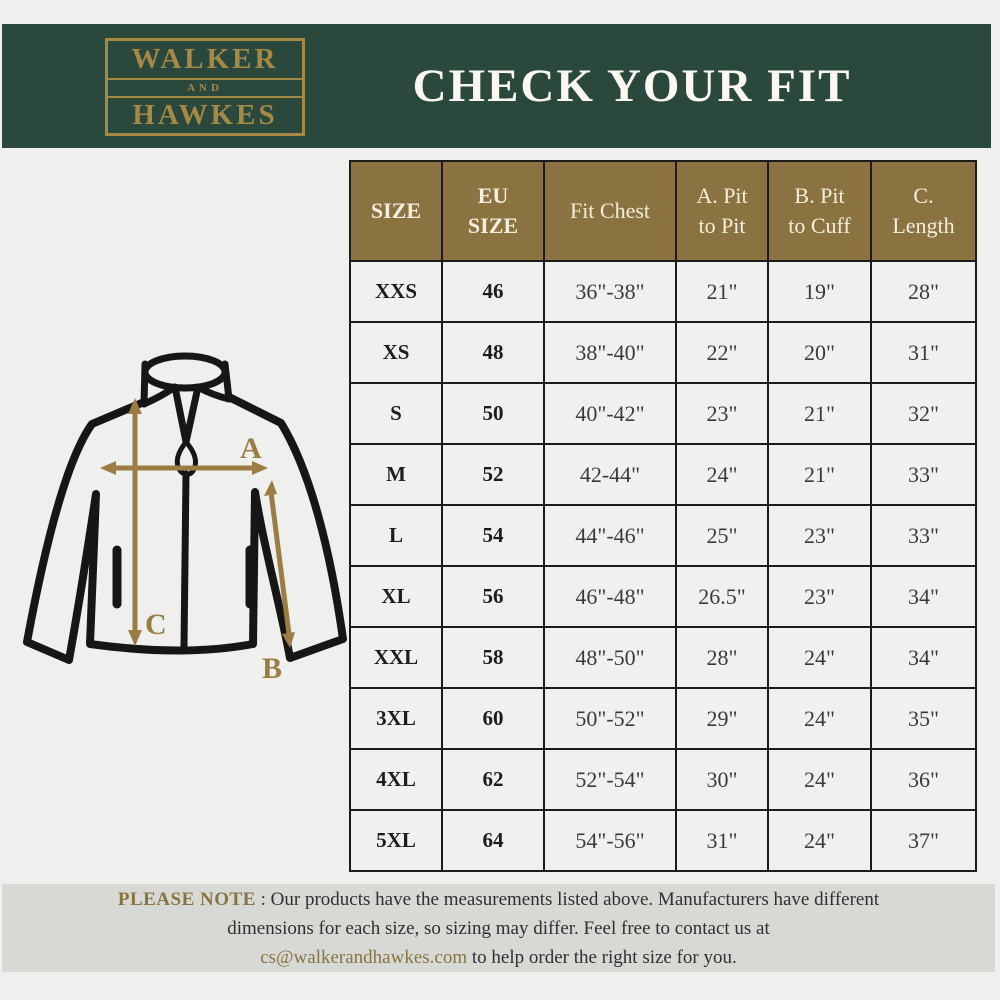 The height and width of the screenshot is (1000, 1000). Describe the element at coordinates (819, 352) in the screenshot. I see `value-cell: 20"` at that location.